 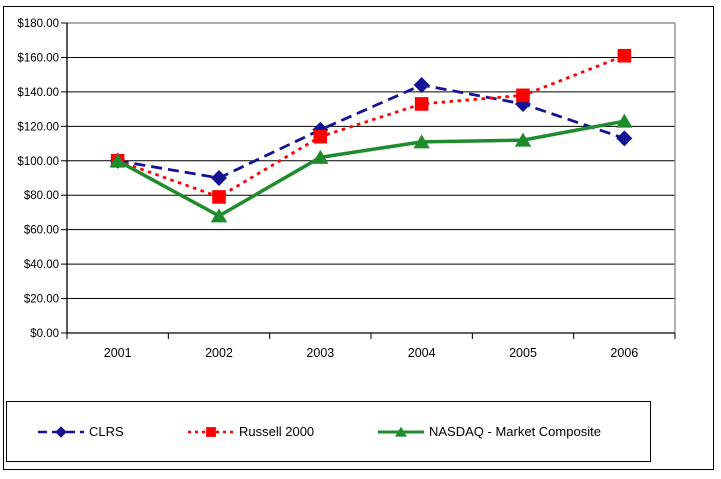 I want to click on legend-label-clrs: CLRS, so click(x=106, y=431).